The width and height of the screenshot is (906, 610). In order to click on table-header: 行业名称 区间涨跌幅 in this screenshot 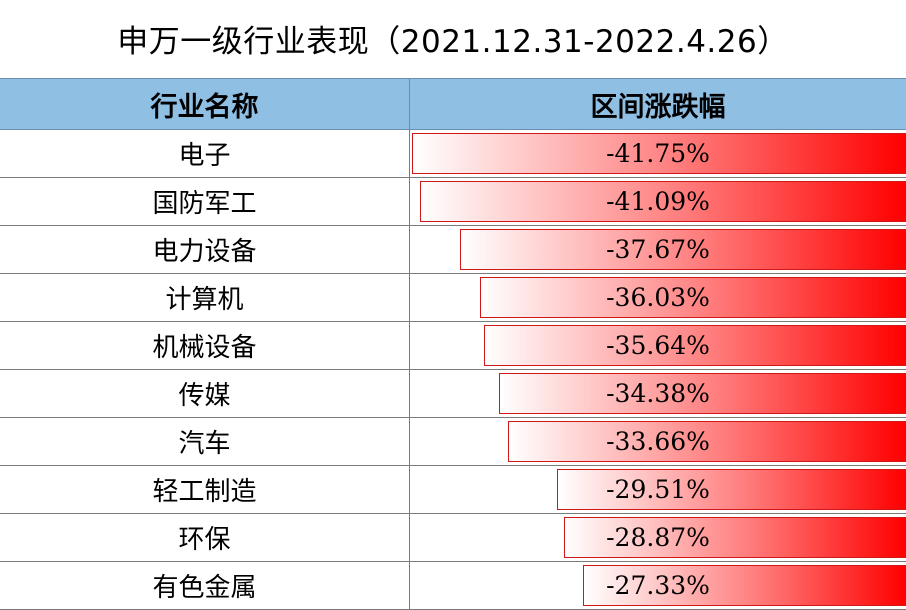, I will do `click(453, 104)`.